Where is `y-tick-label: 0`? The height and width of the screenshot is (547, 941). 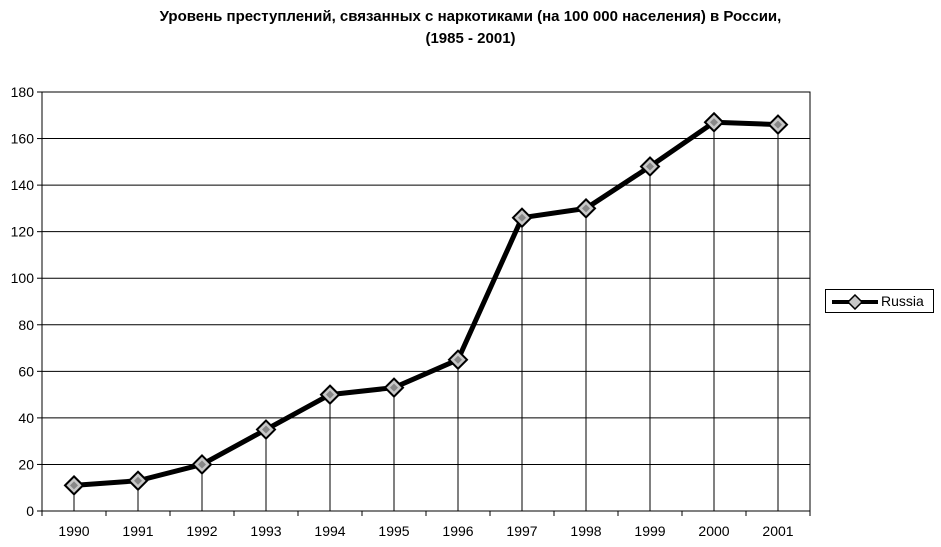 y-tick-label: 0 is located at coordinates (30, 511).